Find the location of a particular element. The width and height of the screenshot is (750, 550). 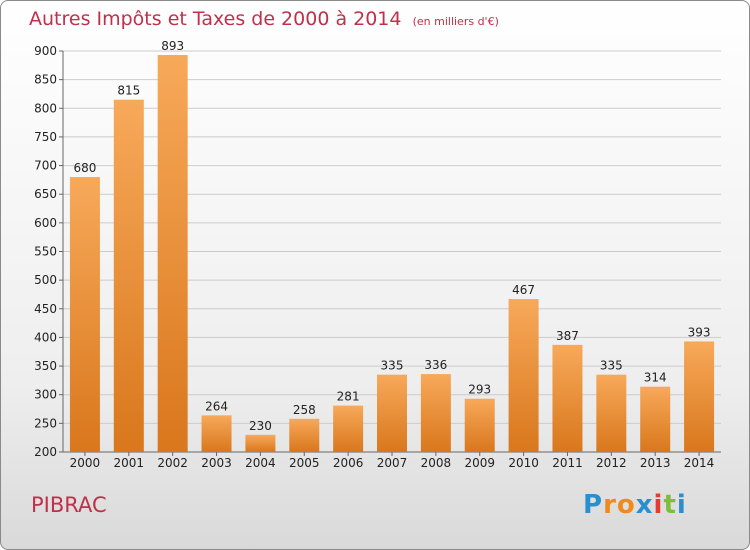

brand-letter: P is located at coordinates (593, 505).